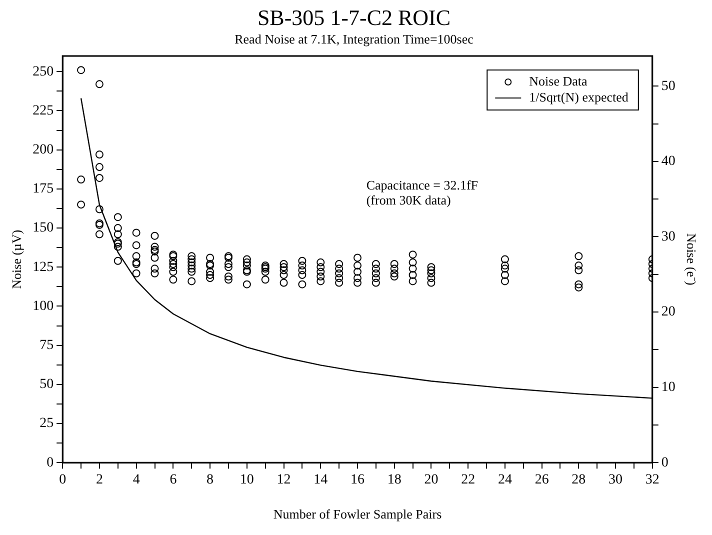 The height and width of the screenshot is (535, 712). Describe the element at coordinates (422, 185) in the screenshot. I see `annotation: Capacitance = 32.1fF` at that location.